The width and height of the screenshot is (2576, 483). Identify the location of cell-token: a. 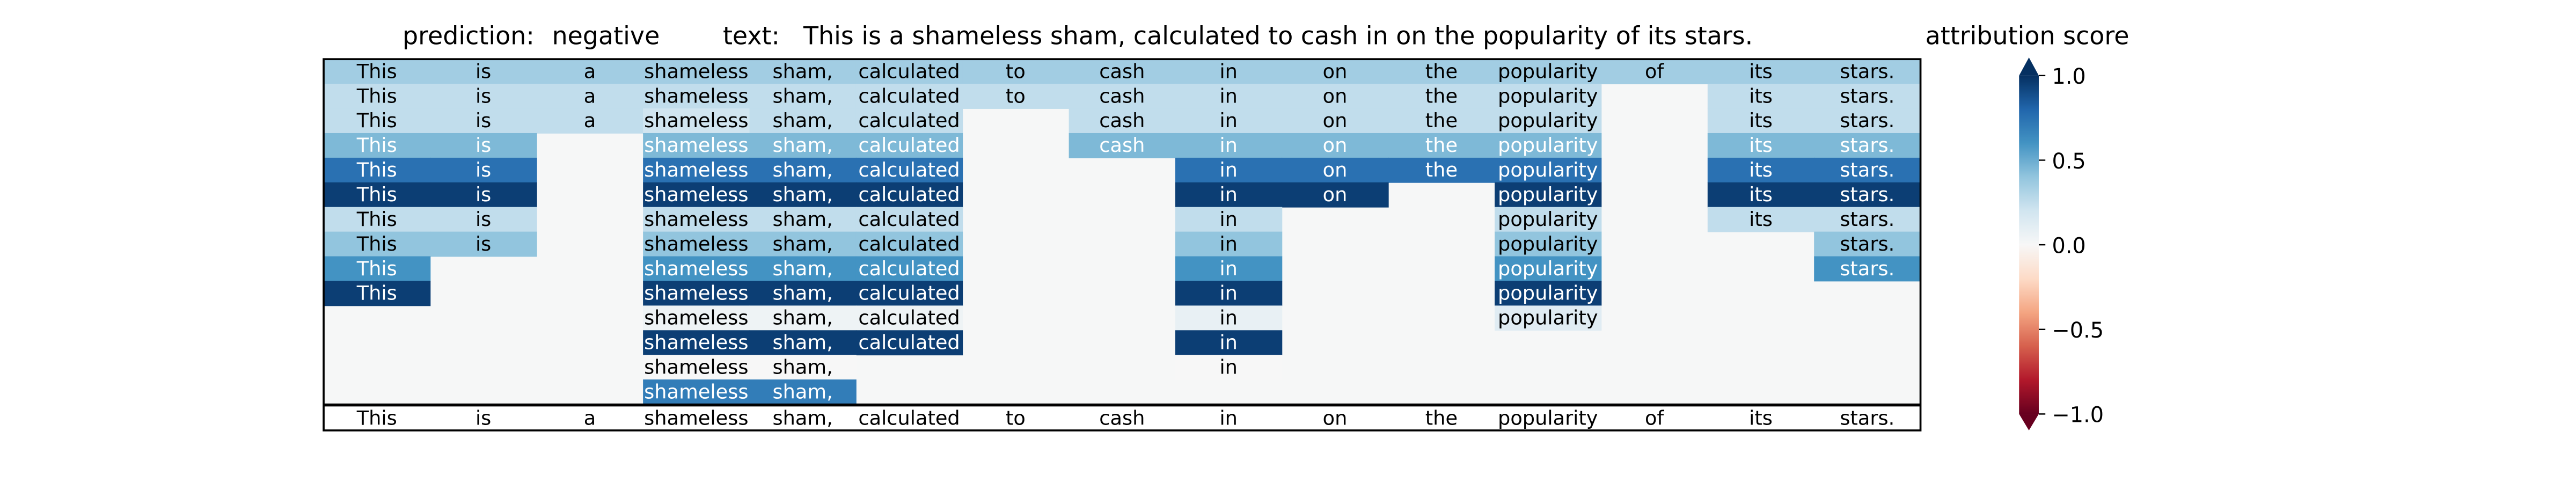
(590, 95).